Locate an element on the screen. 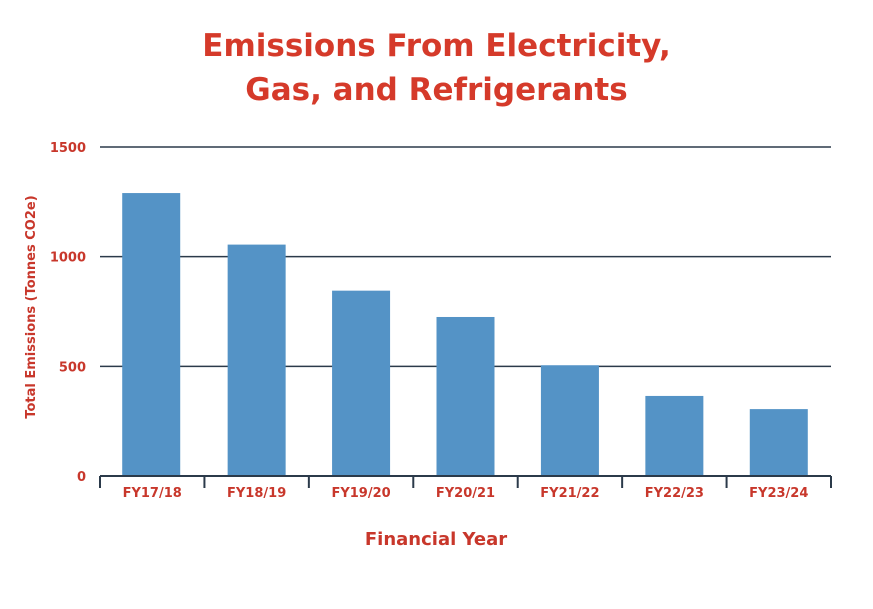 This screenshot has width=873, height=609. y-axis-label: Total Emissions (Tonnes CO2e) is located at coordinates (31, 306).